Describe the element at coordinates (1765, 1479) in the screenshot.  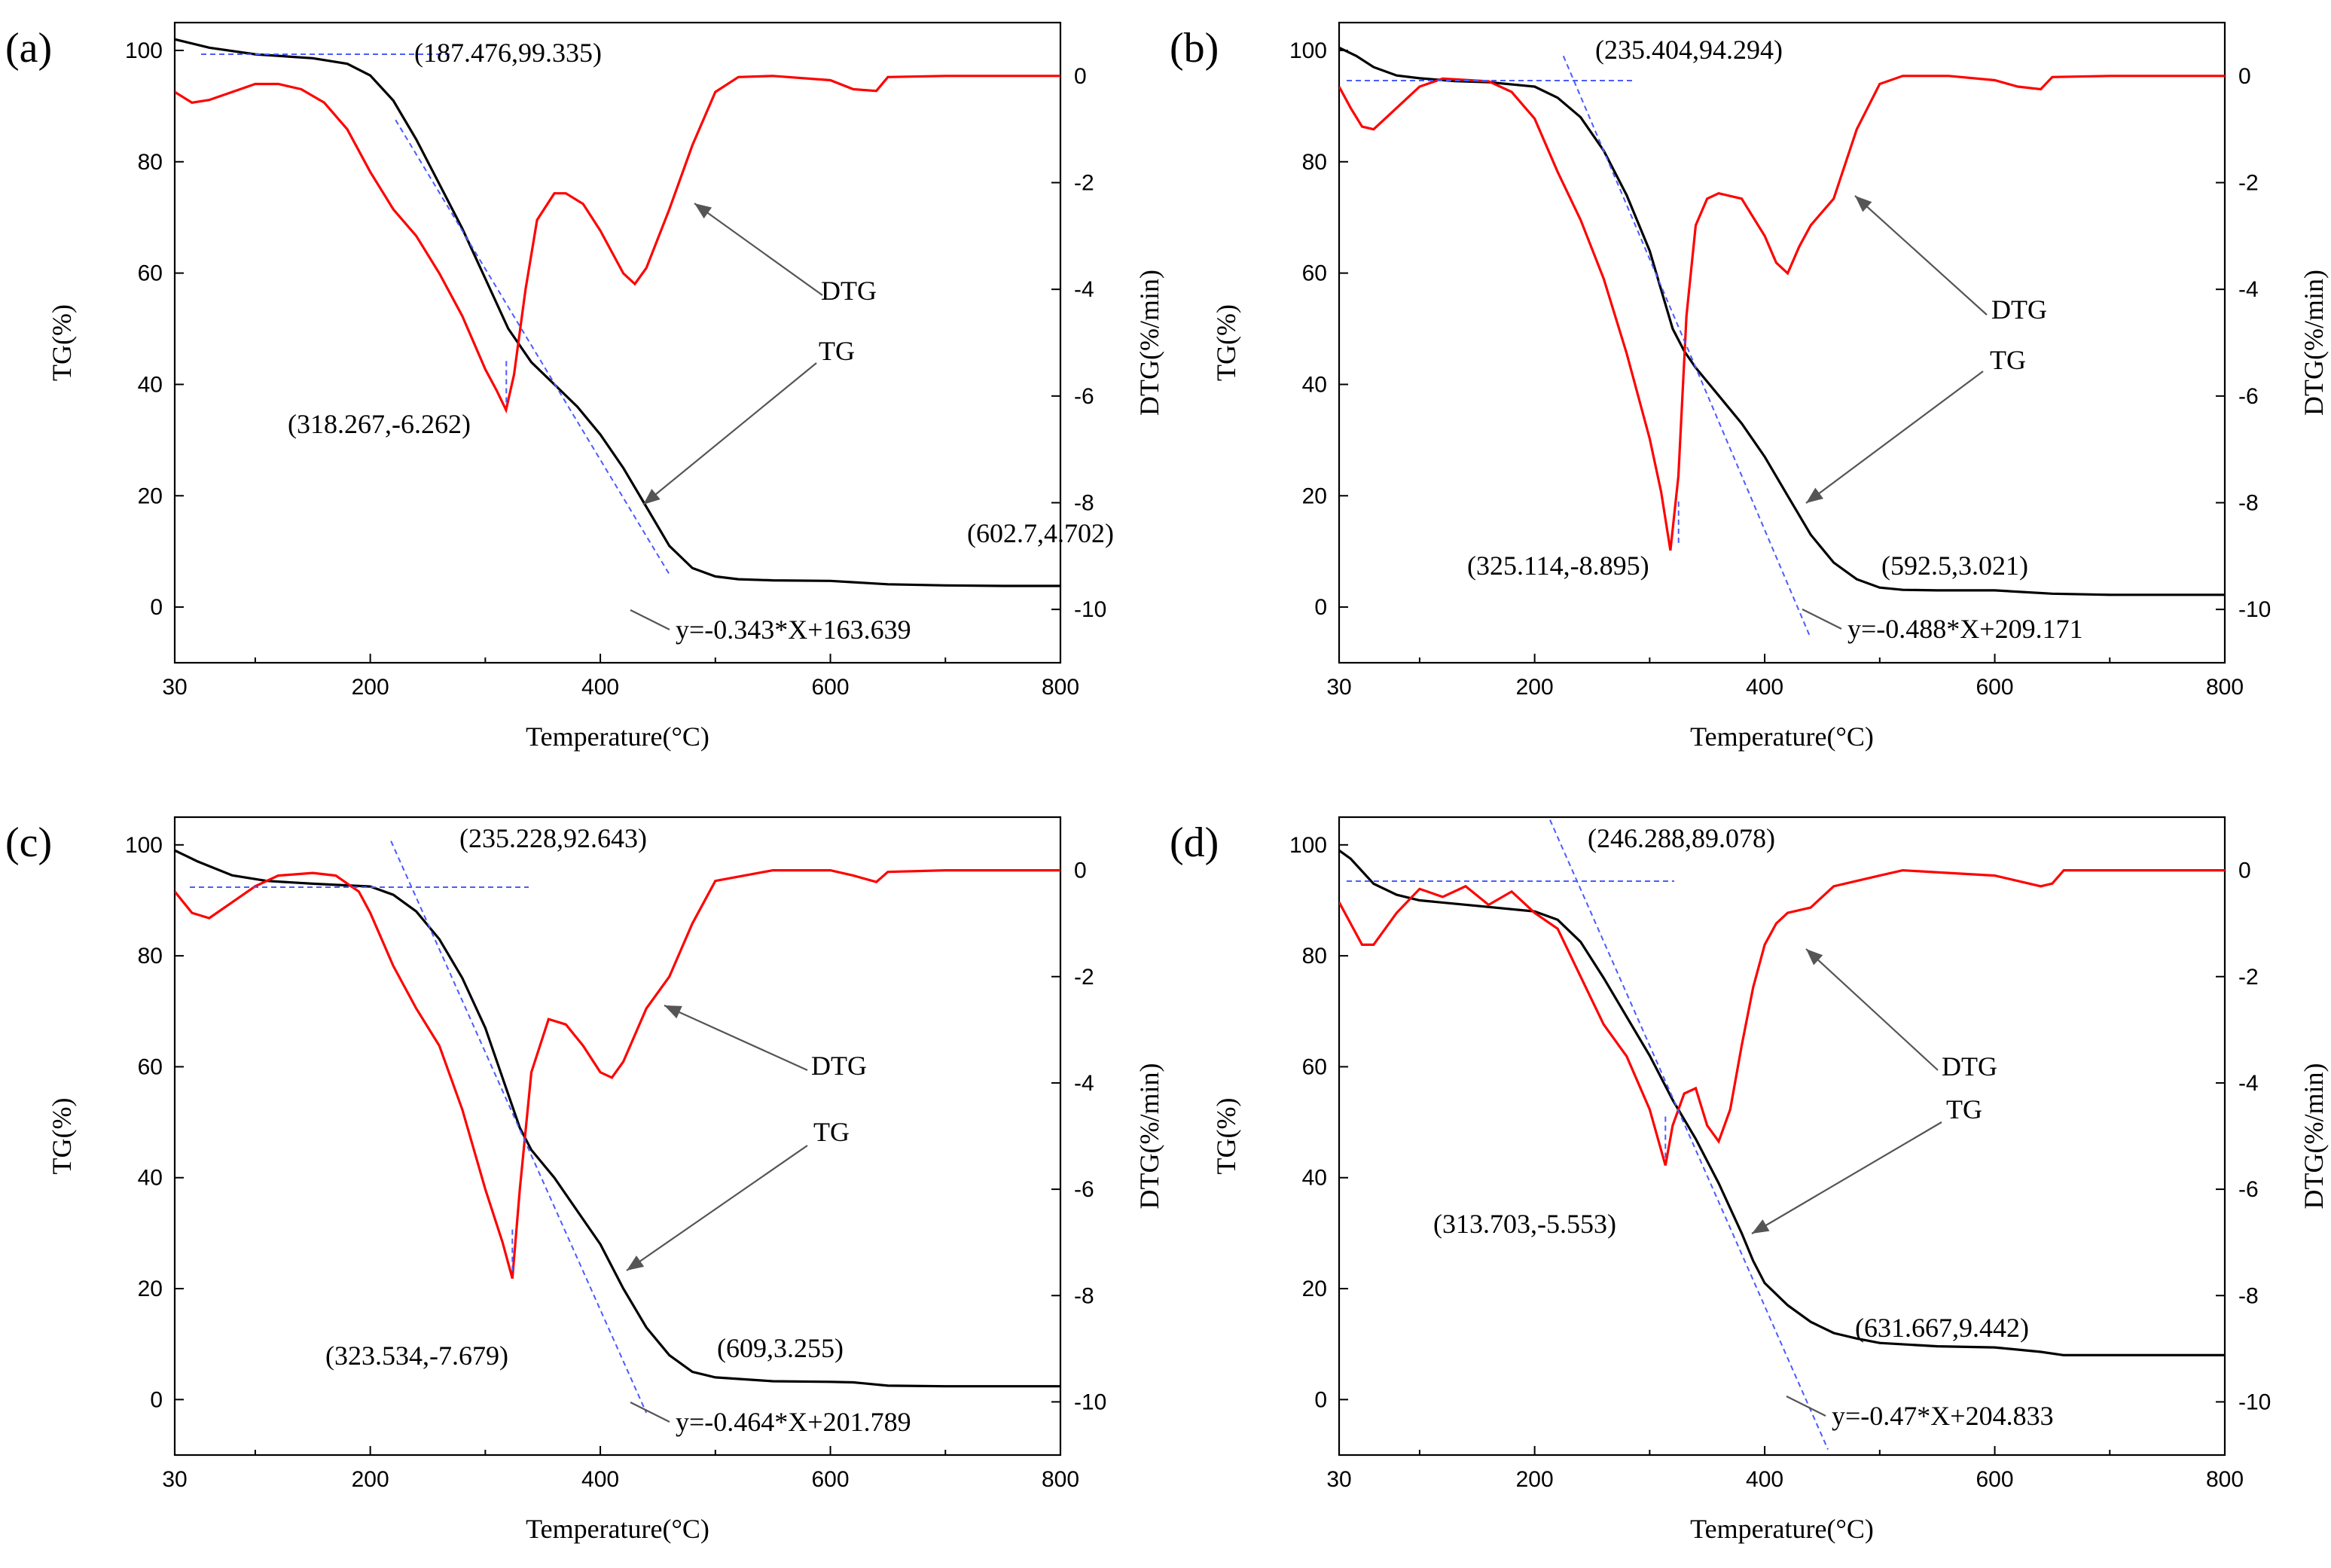
I see `x-tick-label: 400` at that location.